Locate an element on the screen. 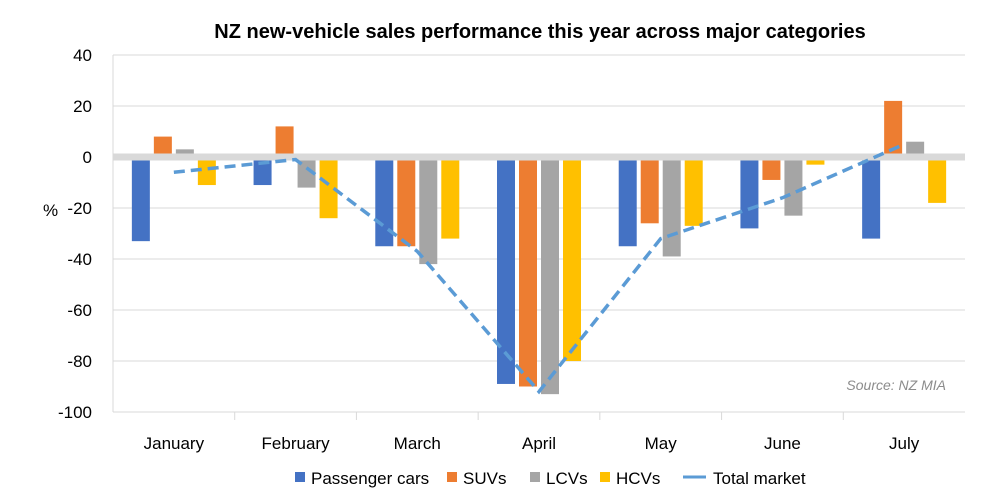  y-tick-label: -80 is located at coordinates (79, 361).